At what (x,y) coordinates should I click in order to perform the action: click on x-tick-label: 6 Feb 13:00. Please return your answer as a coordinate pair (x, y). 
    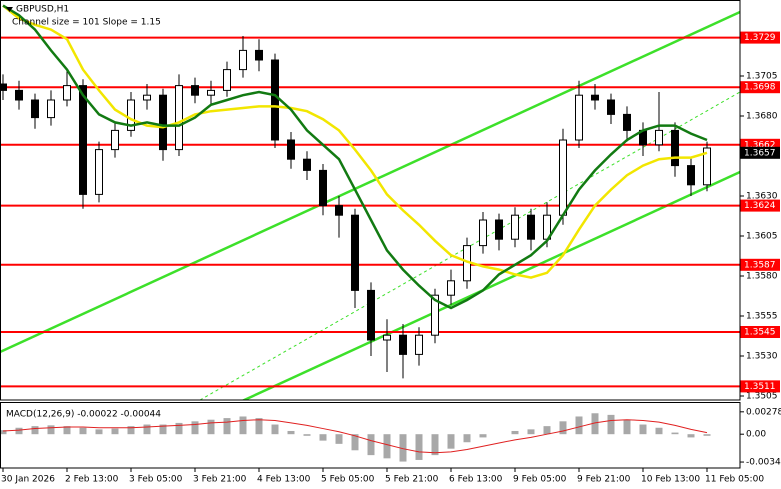
    Looking at the image, I should click on (476, 480).